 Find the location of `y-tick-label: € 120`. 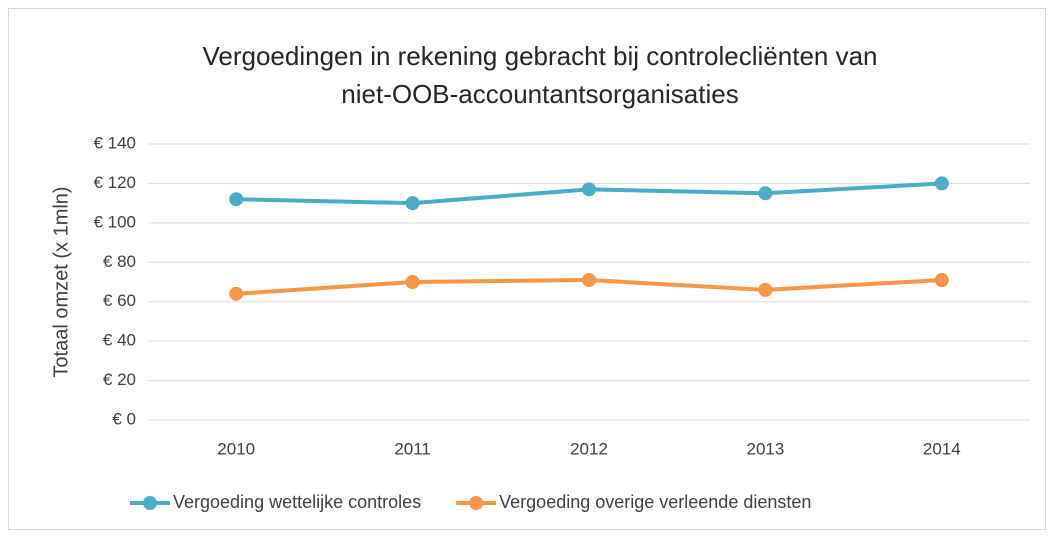

y-tick-label: € 120 is located at coordinates (114, 182).